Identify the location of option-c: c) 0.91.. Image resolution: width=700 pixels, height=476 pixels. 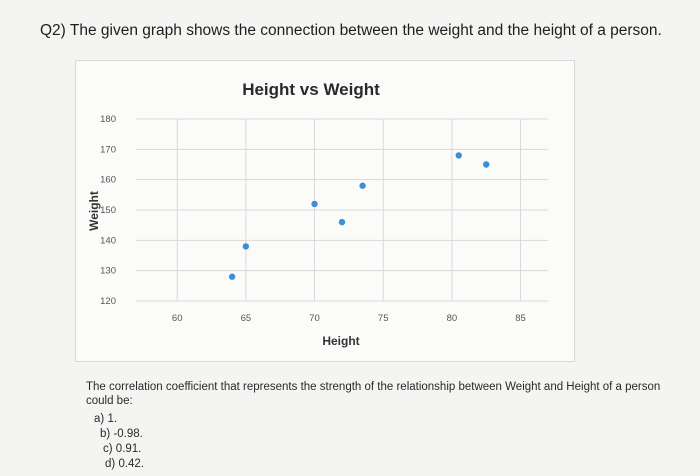
(122, 449).